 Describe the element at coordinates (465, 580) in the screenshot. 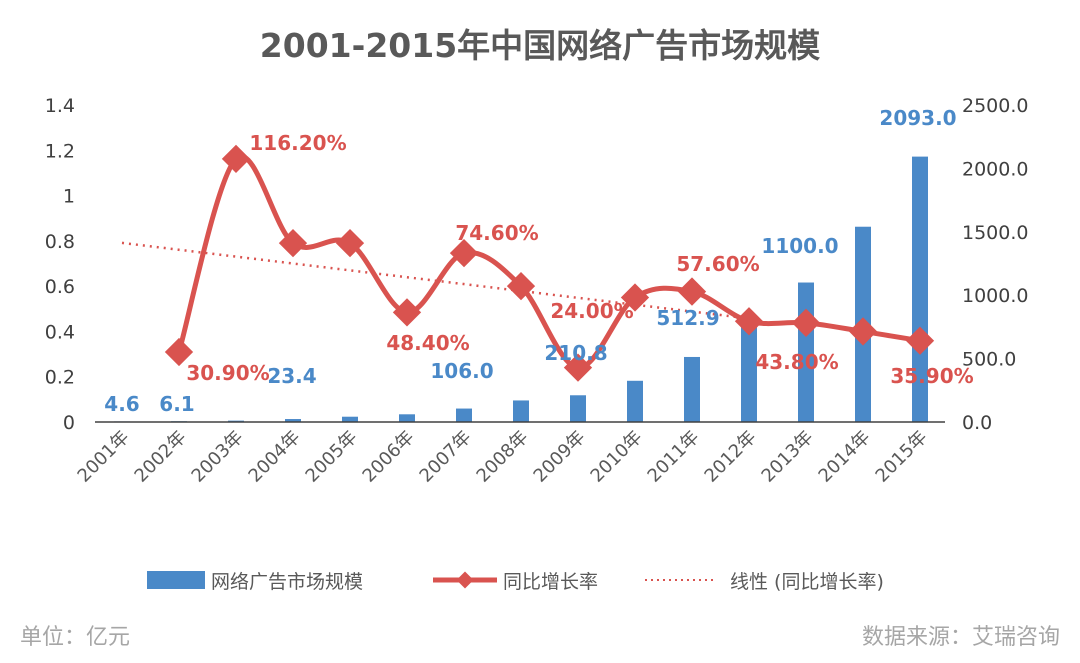

I see `legend-line-marker` at that location.